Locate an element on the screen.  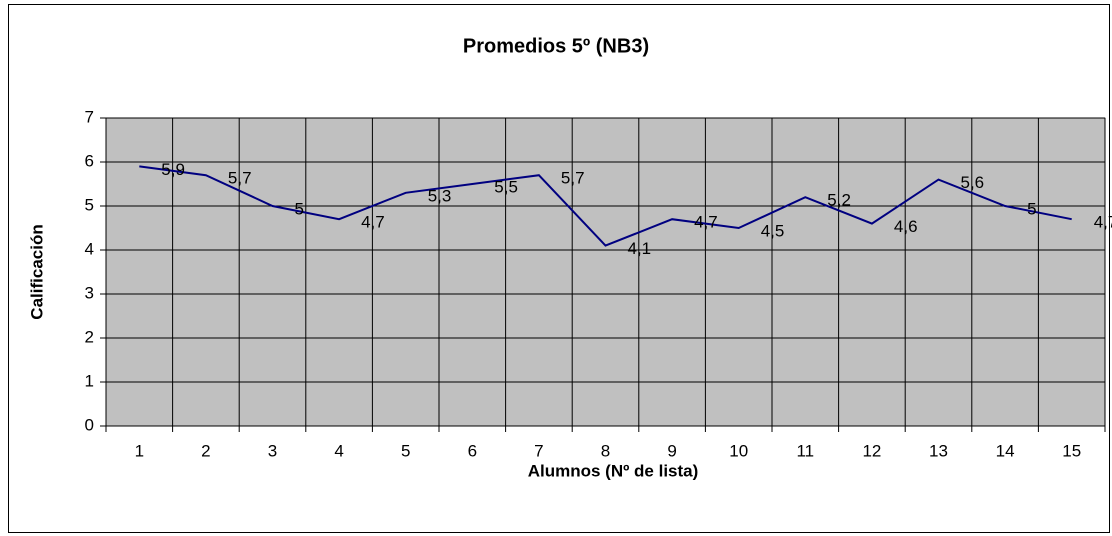
y-tick-label: 2 is located at coordinates (89, 336).